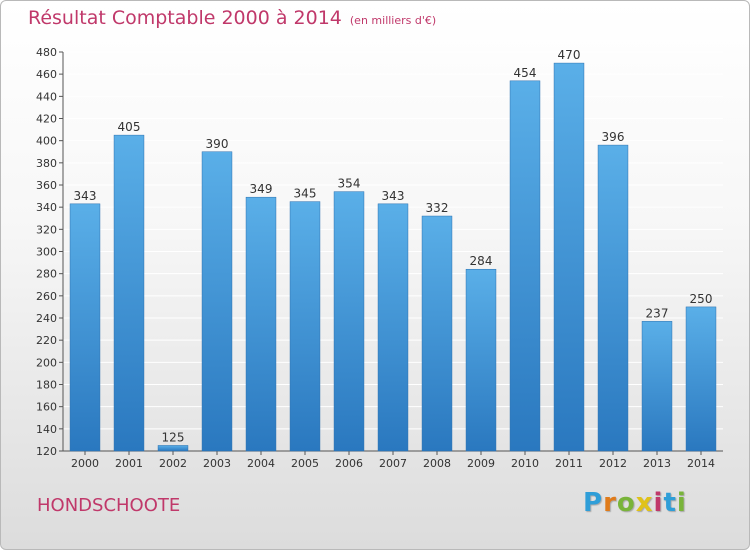 The width and height of the screenshot is (750, 550). I want to click on bar-value-label: 250, so click(701, 299).